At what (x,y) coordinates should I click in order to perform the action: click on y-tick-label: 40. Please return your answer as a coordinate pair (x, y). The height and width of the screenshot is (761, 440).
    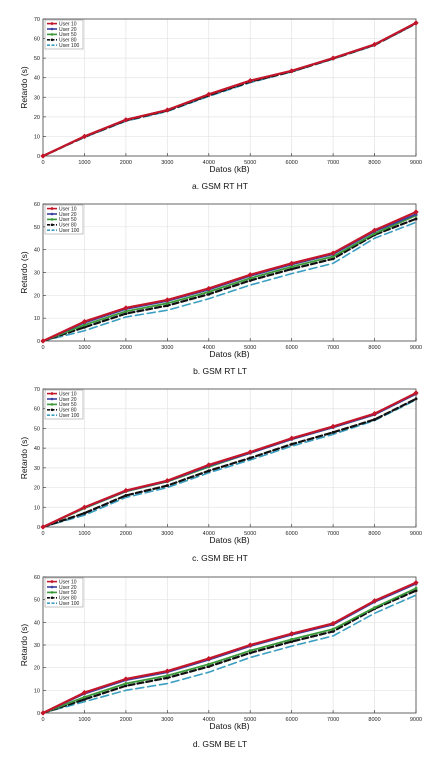
    Looking at the image, I should click on (37, 623).